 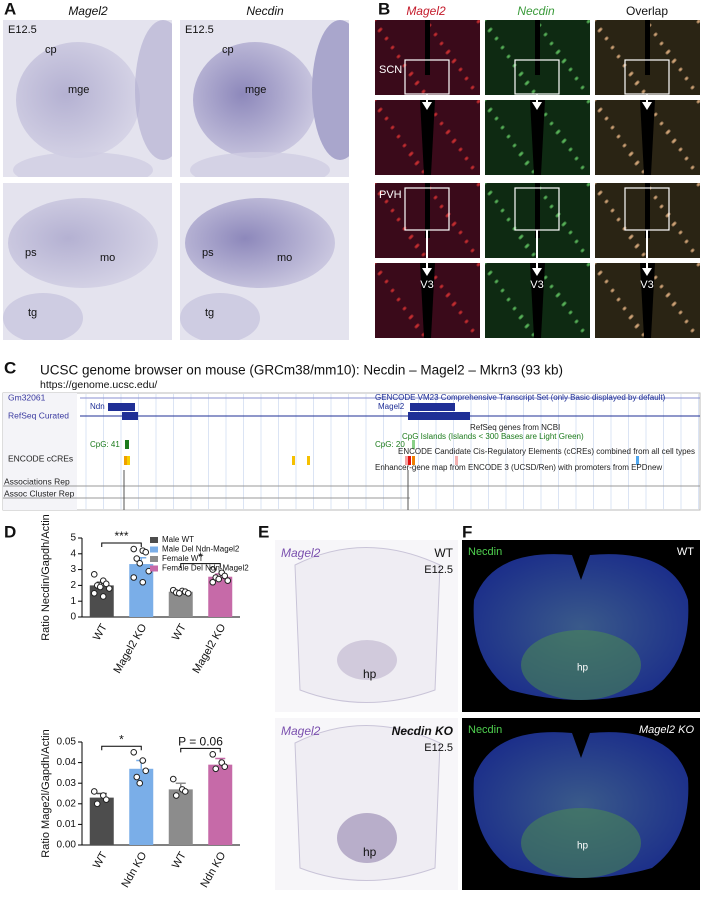 What do you see at coordinates (351, 451) in the screenshot?
I see `browser-frame` at bounding box center [351, 451].